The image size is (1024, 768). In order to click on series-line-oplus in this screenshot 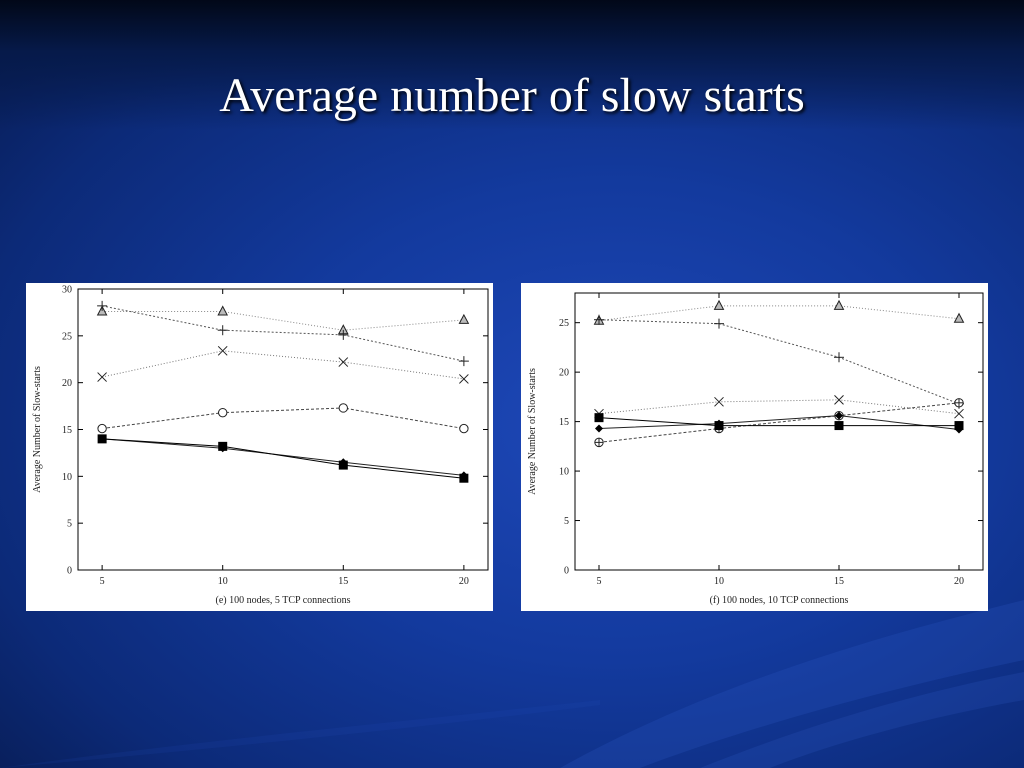, I will do `click(779, 422)`.